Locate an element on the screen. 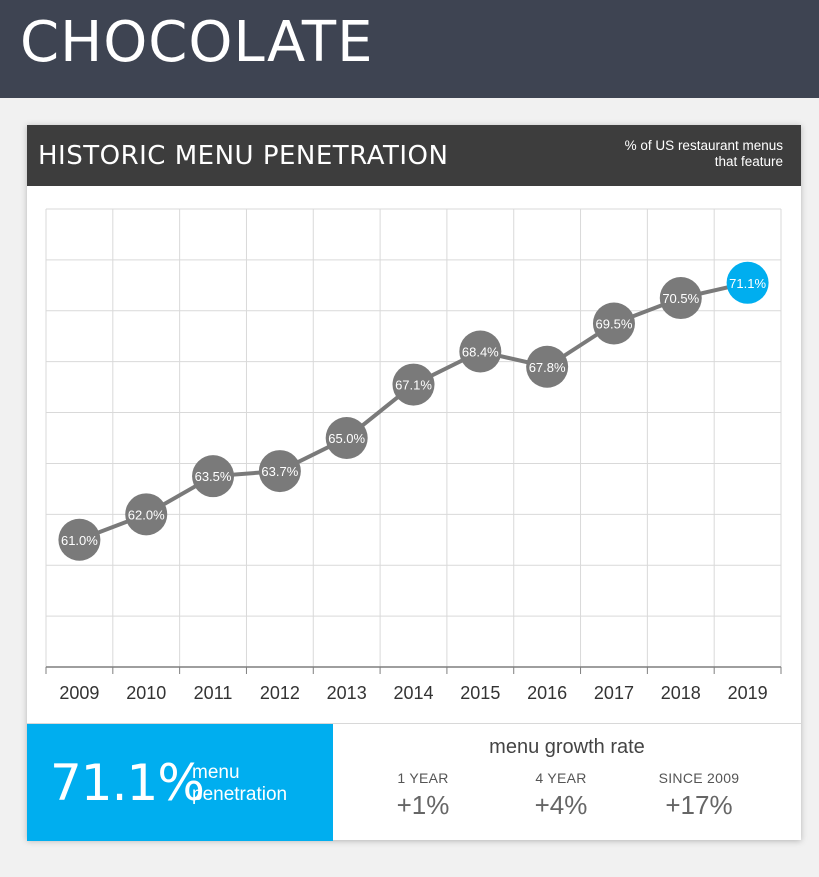  growth-4-year: 4 YEAR +4% is located at coordinates (561, 795).